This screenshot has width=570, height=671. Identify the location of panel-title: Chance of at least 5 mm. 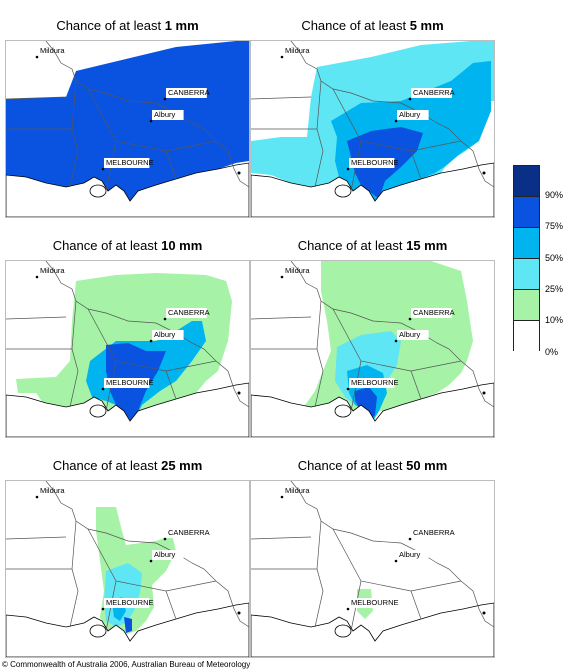
(372, 25).